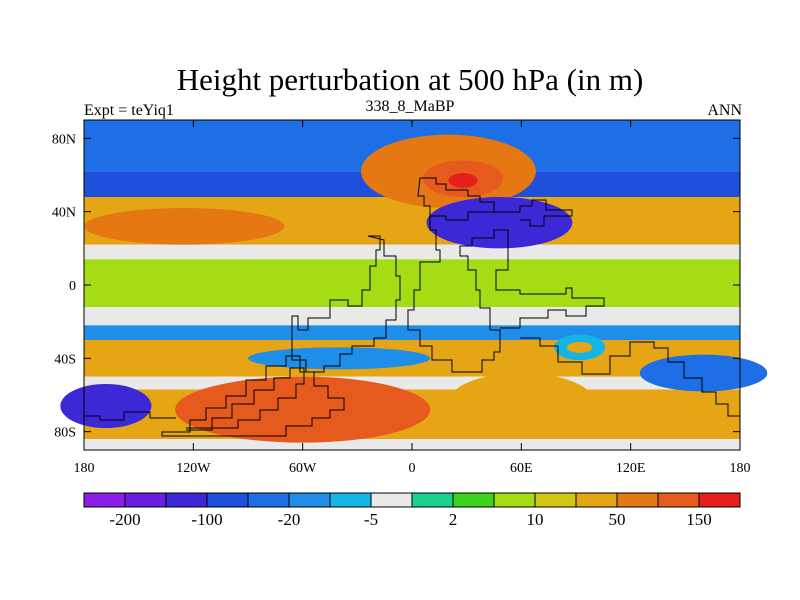  Describe the element at coordinates (193, 468) in the screenshot. I see `x-tick-label: 120W` at that location.